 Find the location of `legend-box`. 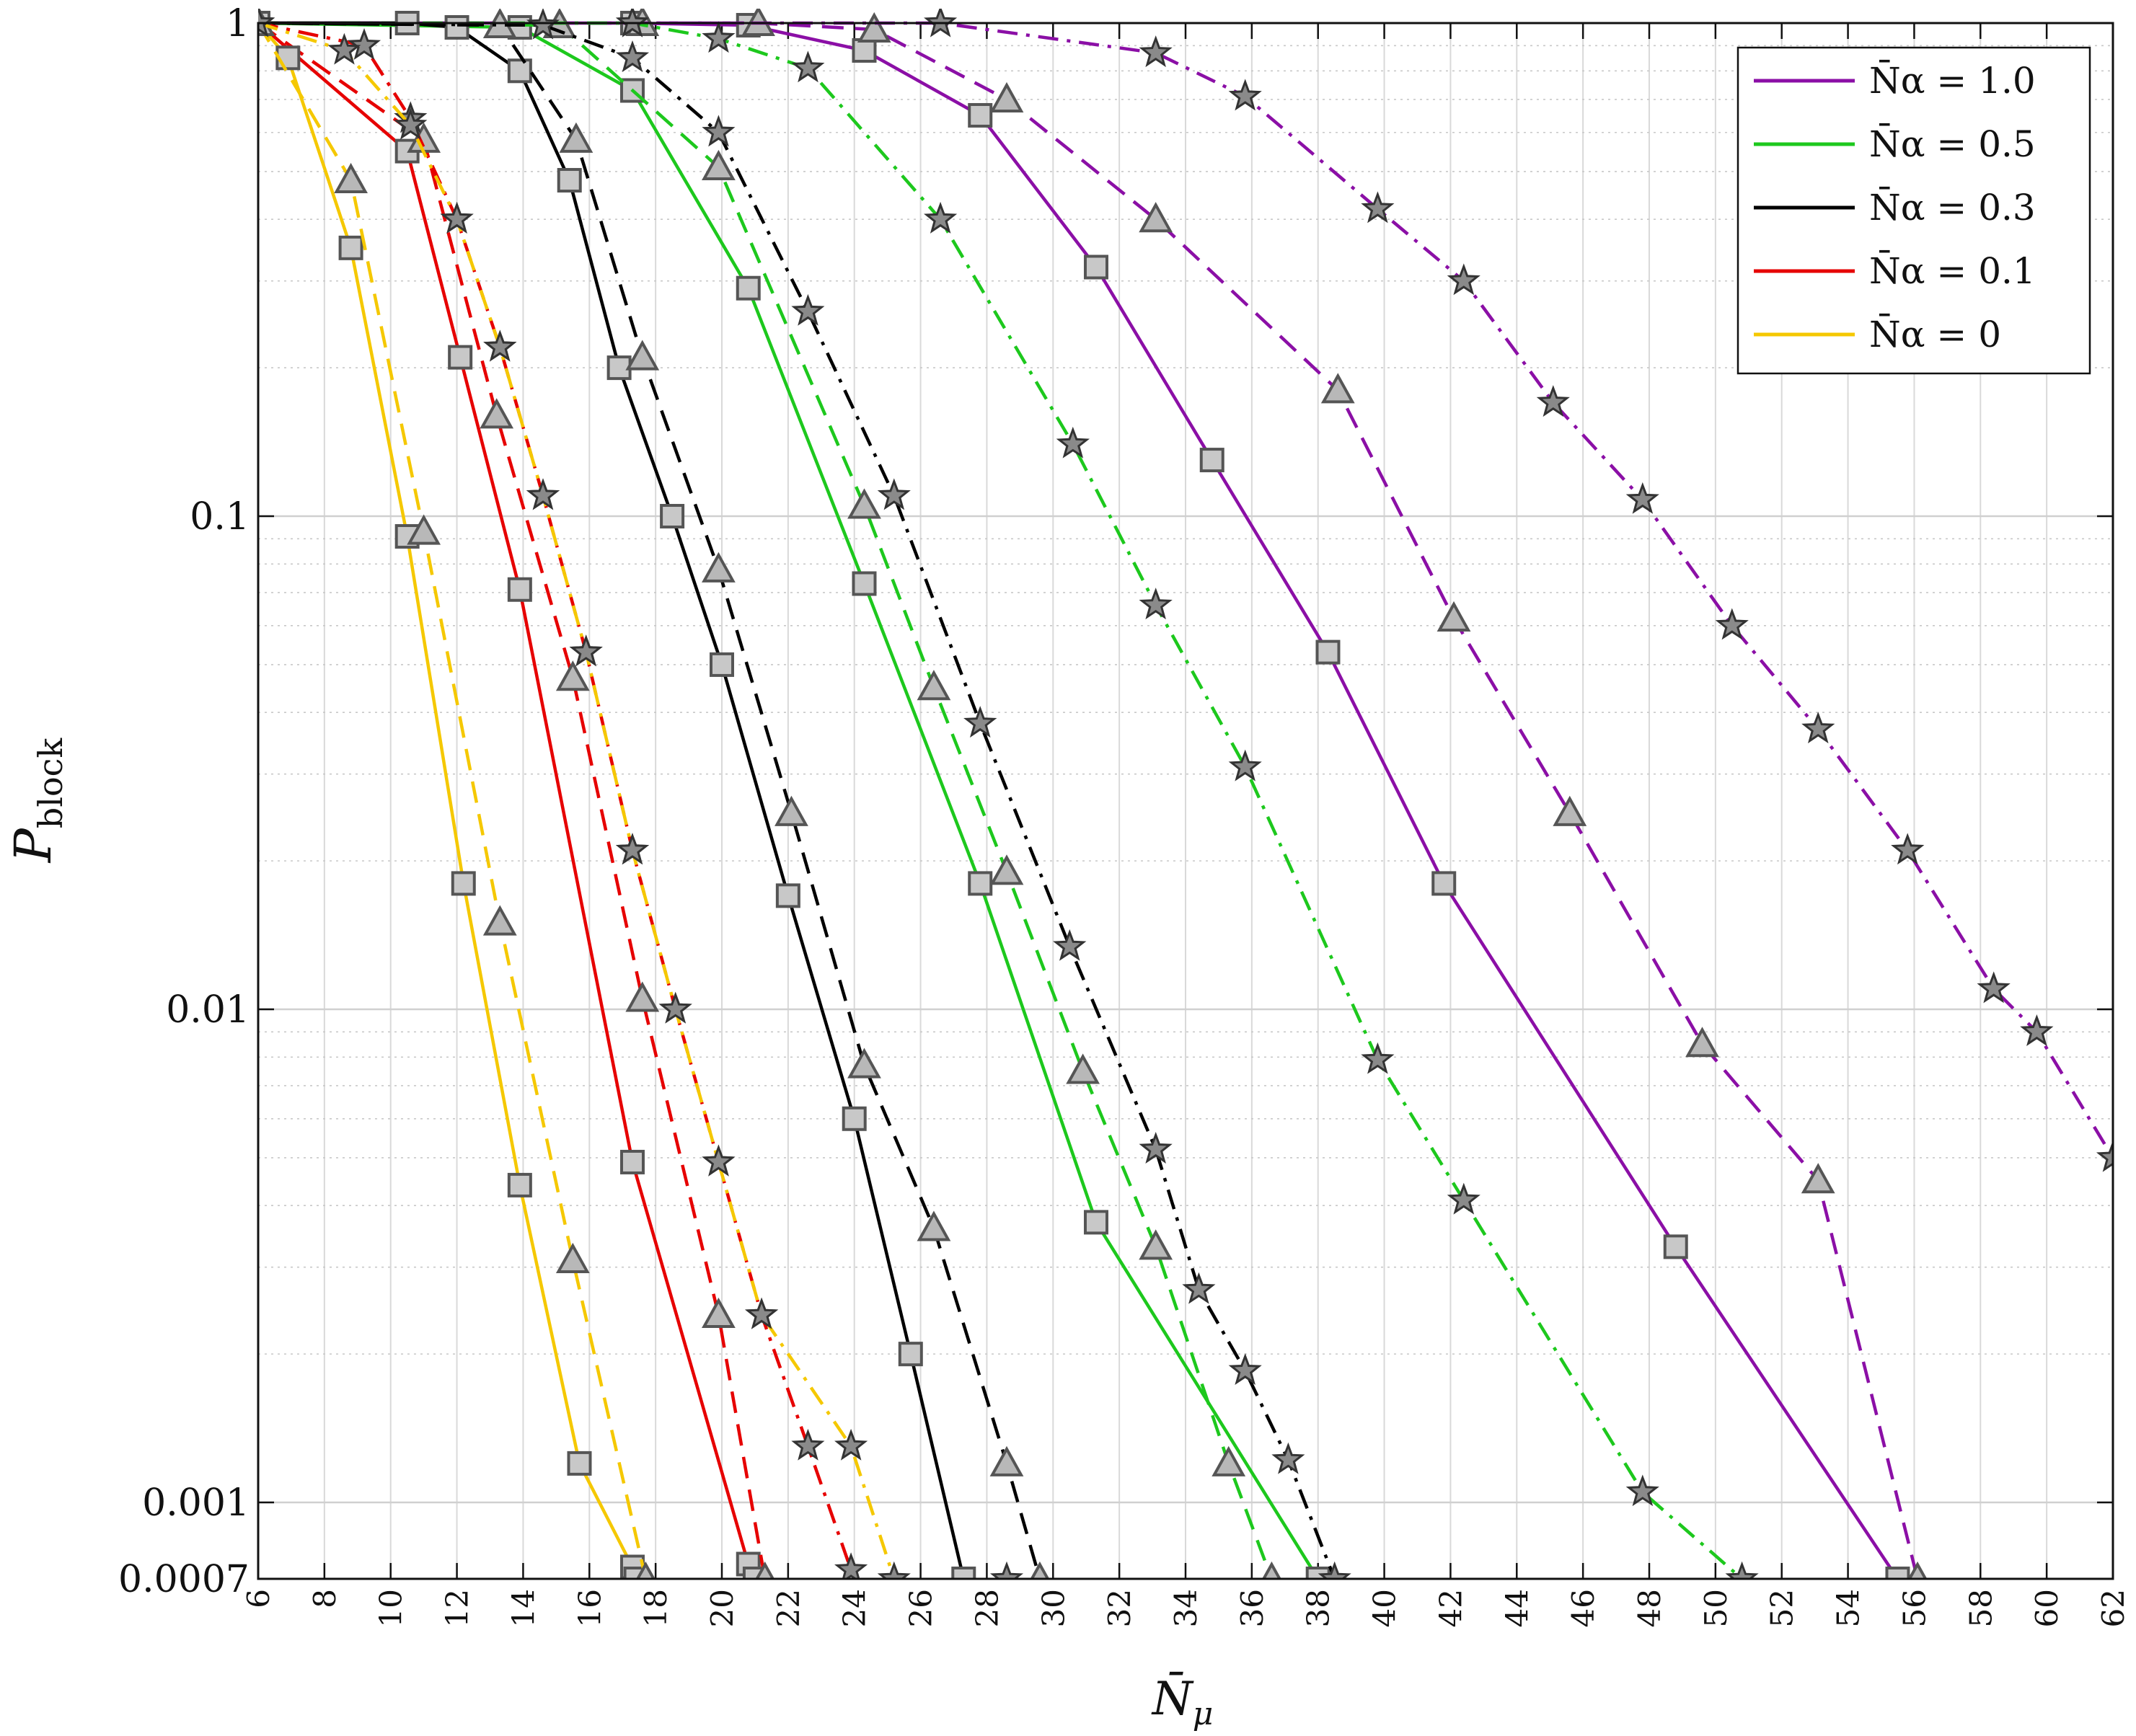

legend-box is located at coordinates (1914, 210).